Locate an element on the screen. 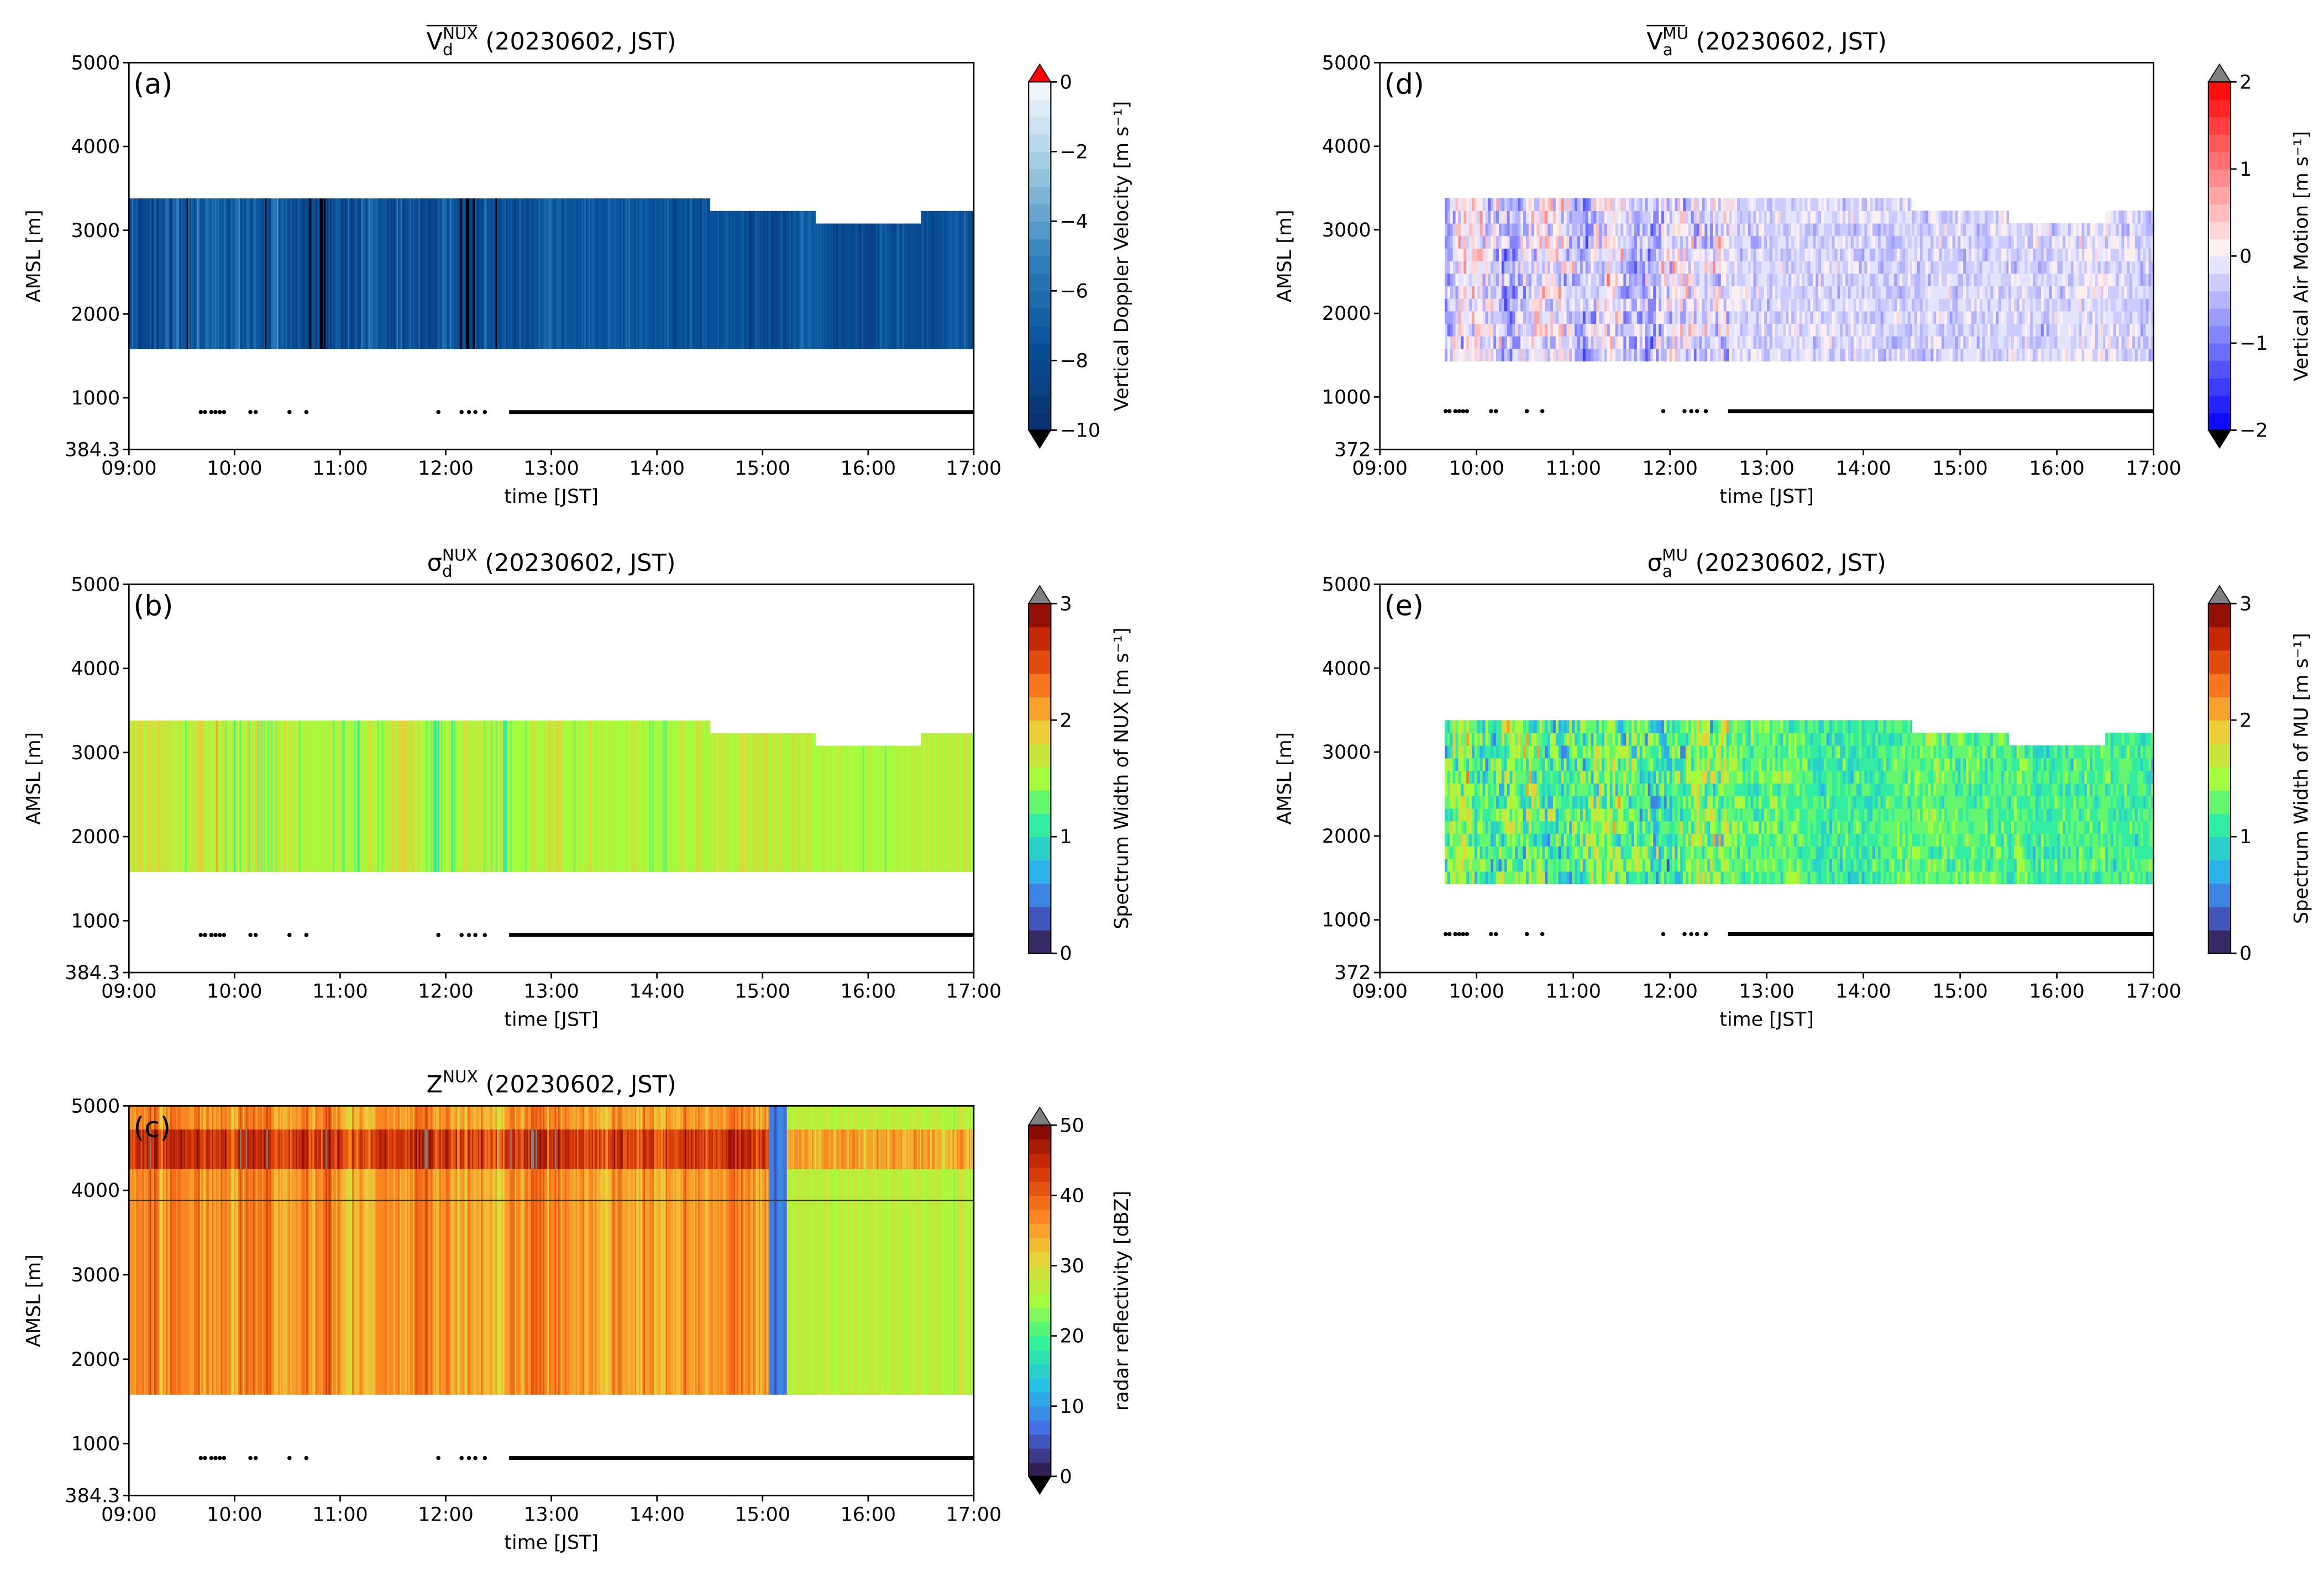 The height and width of the screenshot is (1582, 2324). colorbar-tick-label: 30 is located at coordinates (1071, 1266).